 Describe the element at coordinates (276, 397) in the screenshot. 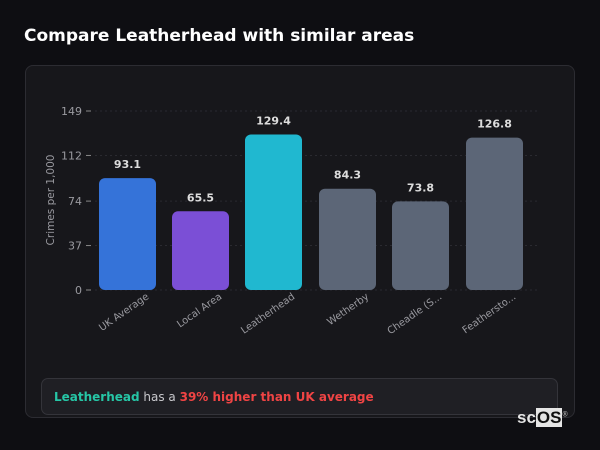

I see `summary-highlight: 39% higher than UK average` at that location.